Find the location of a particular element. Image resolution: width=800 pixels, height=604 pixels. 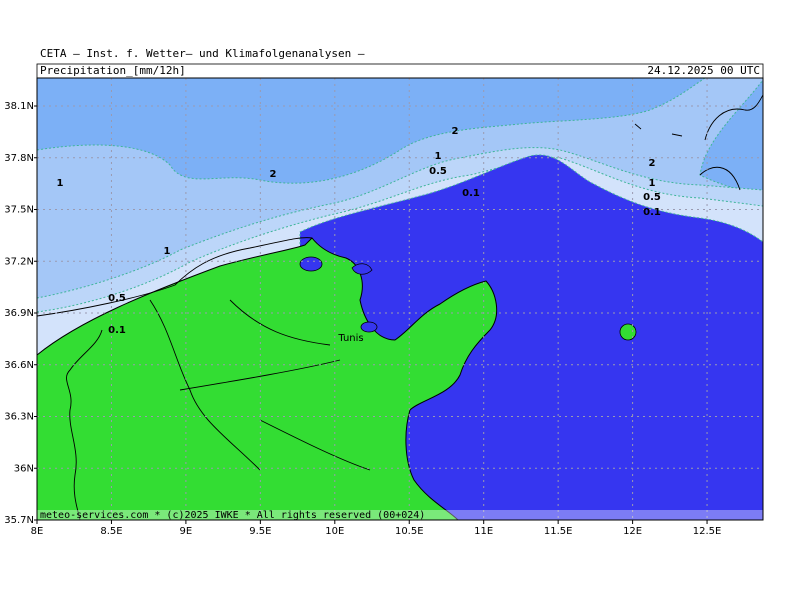

place-label: Tunis is located at coordinates (350, 338).